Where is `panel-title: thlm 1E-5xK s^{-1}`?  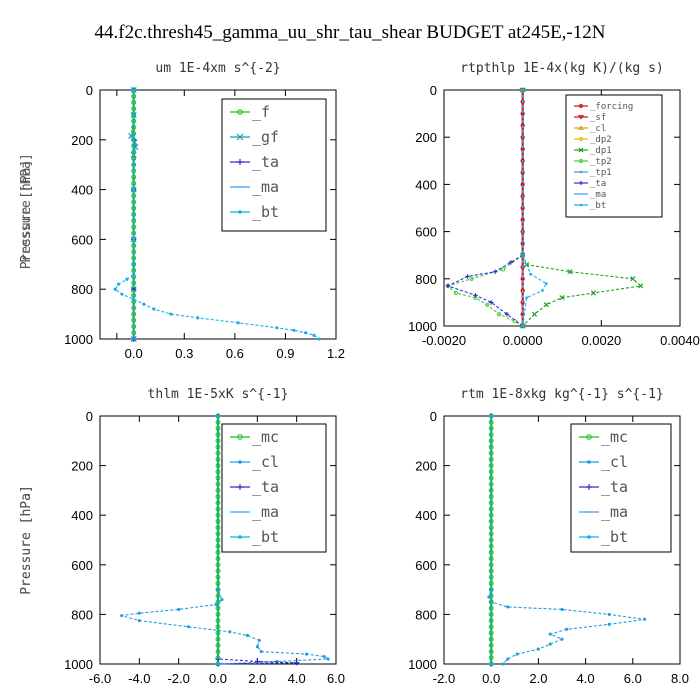 panel-title: thlm 1E-5xK s^{-1} is located at coordinates (218, 394).